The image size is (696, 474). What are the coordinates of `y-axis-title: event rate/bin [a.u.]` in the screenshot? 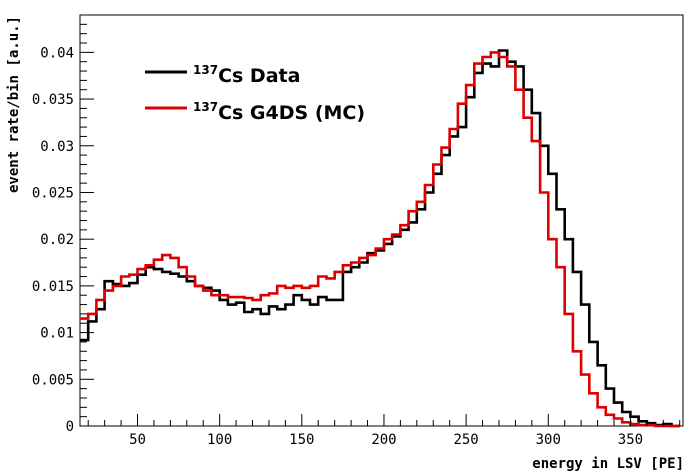 It's located at (14, 104).